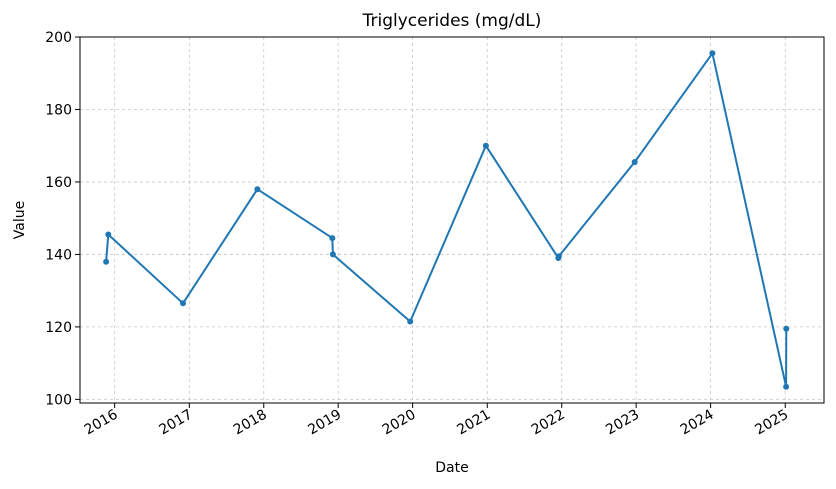  What do you see at coordinates (58, 255) in the screenshot?
I see `y-tick-label: 140` at bounding box center [58, 255].